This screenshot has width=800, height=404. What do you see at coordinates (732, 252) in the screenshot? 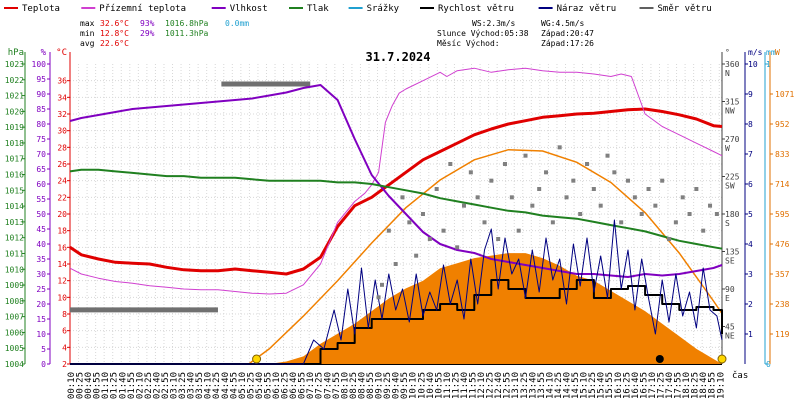
I see `dir-axis-tick-label: 135` at bounding box center [732, 252].